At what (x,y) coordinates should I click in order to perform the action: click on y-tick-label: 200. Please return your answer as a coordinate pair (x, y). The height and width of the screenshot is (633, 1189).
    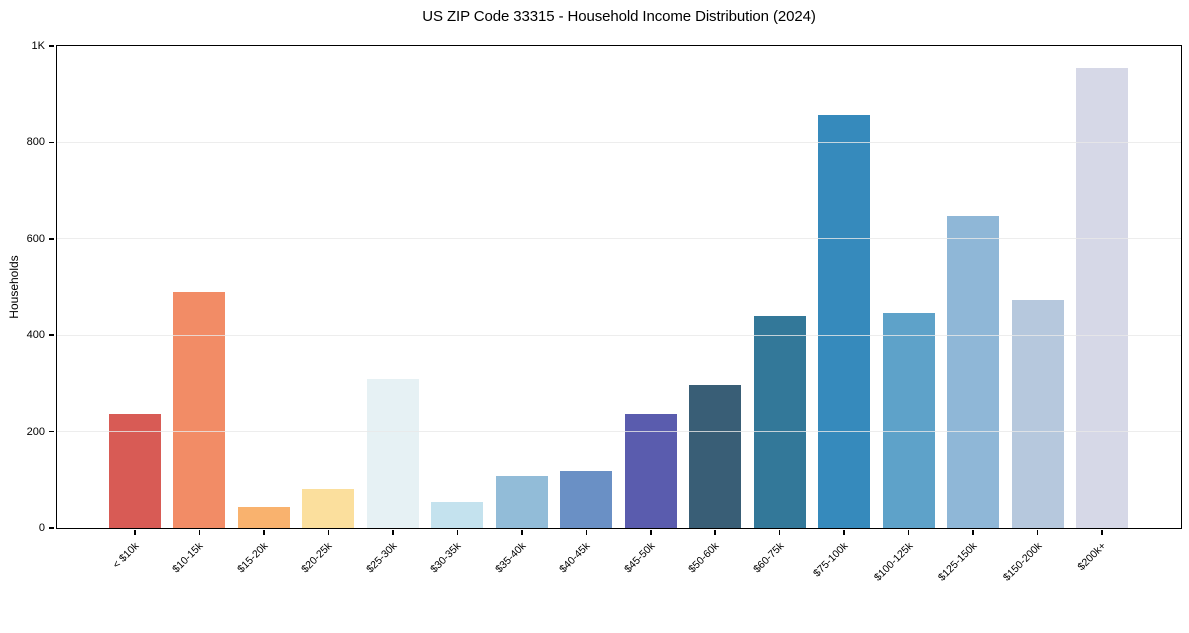
    Looking at the image, I should click on (35, 431).